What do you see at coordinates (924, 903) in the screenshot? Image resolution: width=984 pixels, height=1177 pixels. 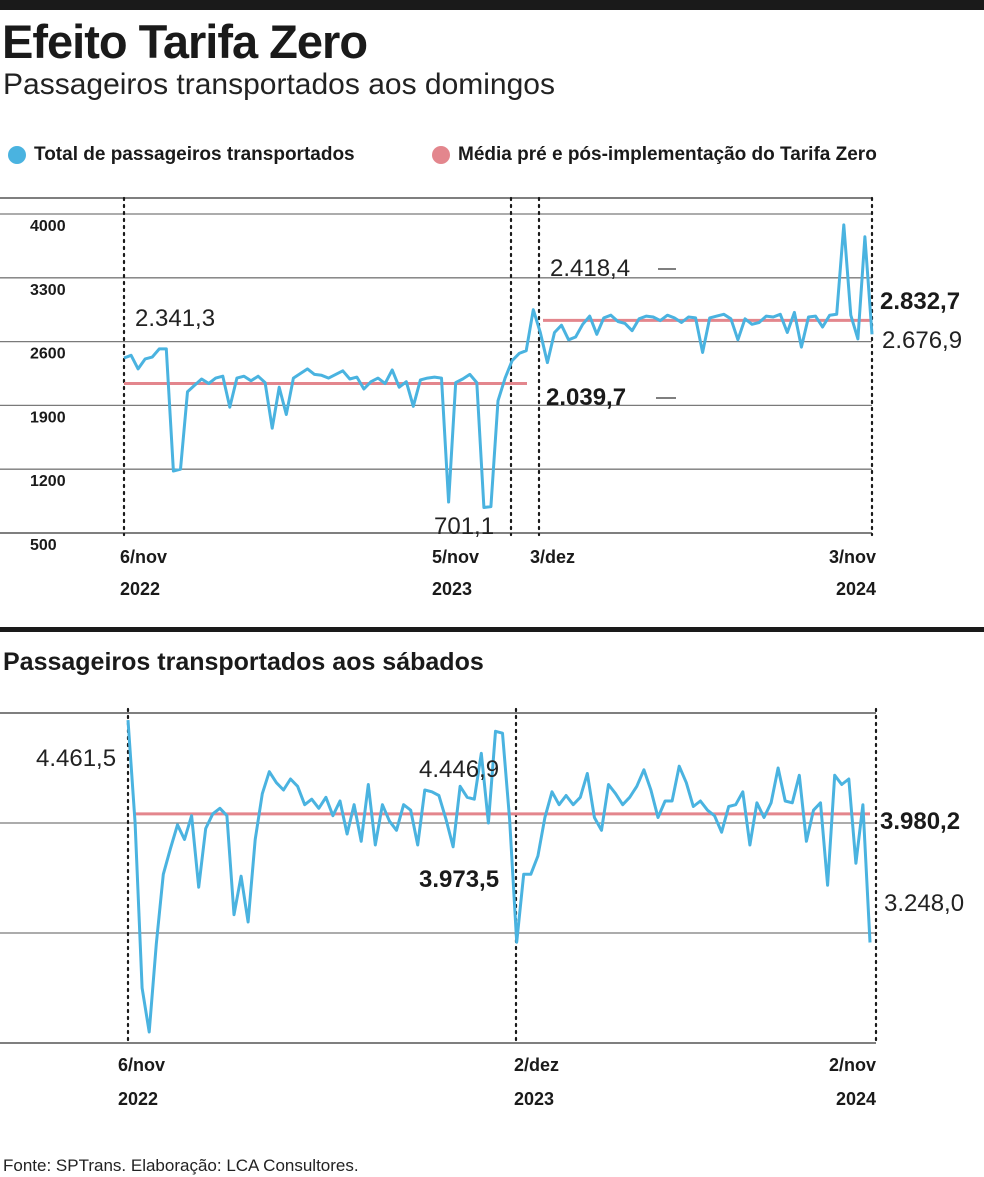 I see `annotation-label: 3.248,0` at bounding box center [924, 903].